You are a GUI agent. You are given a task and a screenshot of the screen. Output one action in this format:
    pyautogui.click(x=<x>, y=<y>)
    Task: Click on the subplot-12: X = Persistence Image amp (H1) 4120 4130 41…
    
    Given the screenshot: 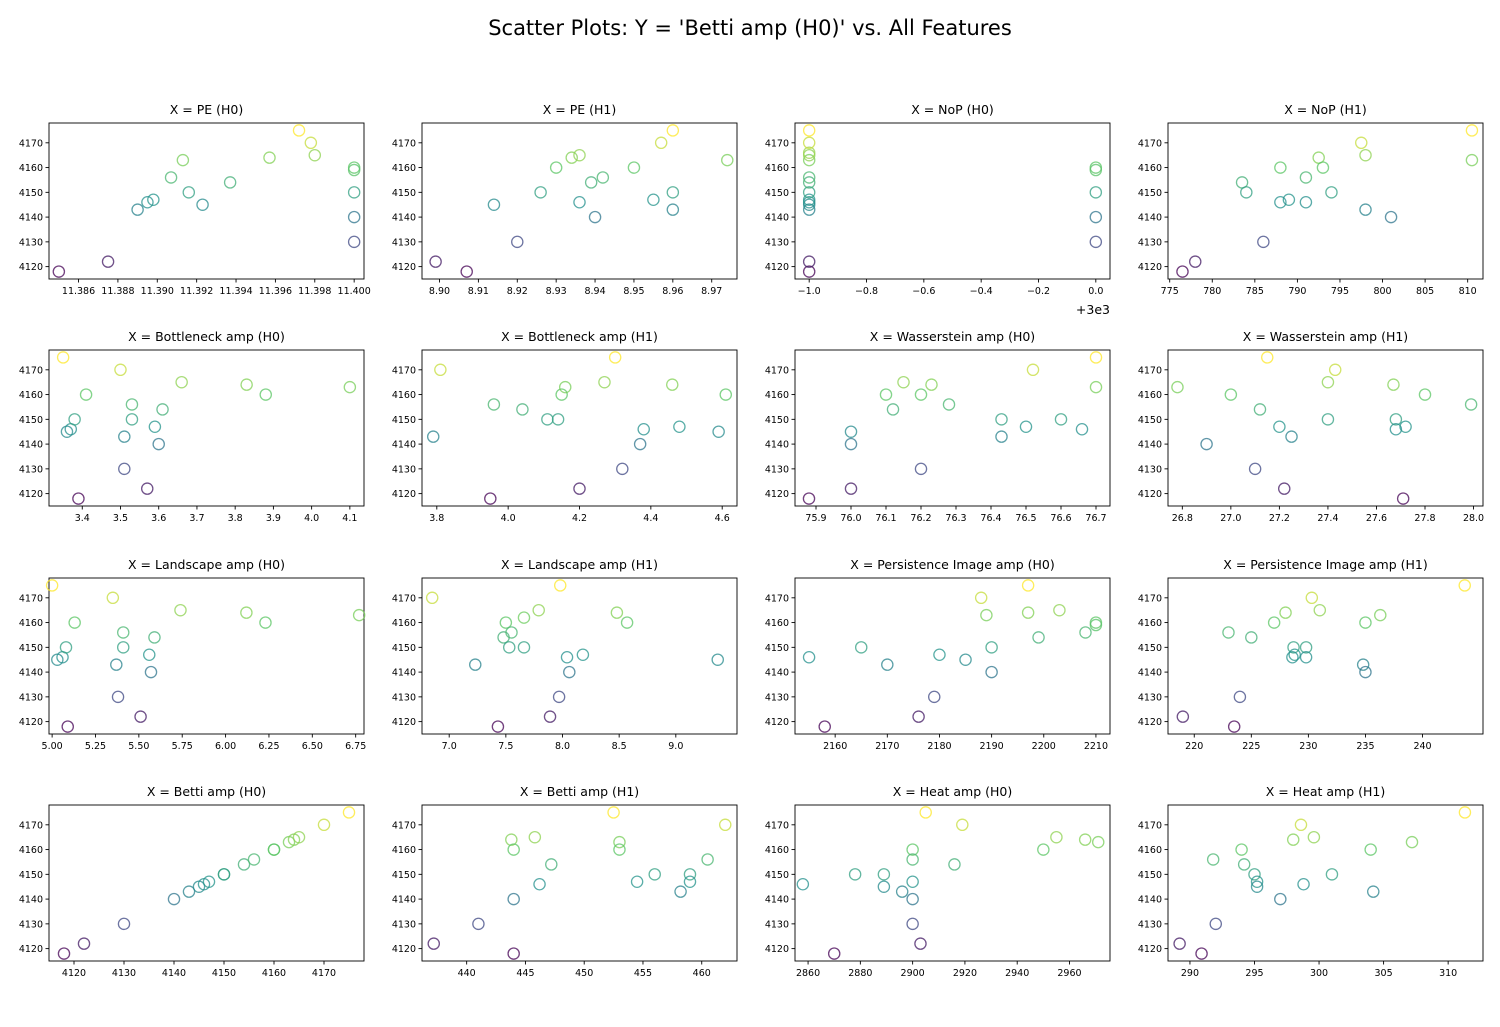 What is the action you would take?
    pyautogui.click(x=1311, y=654)
    